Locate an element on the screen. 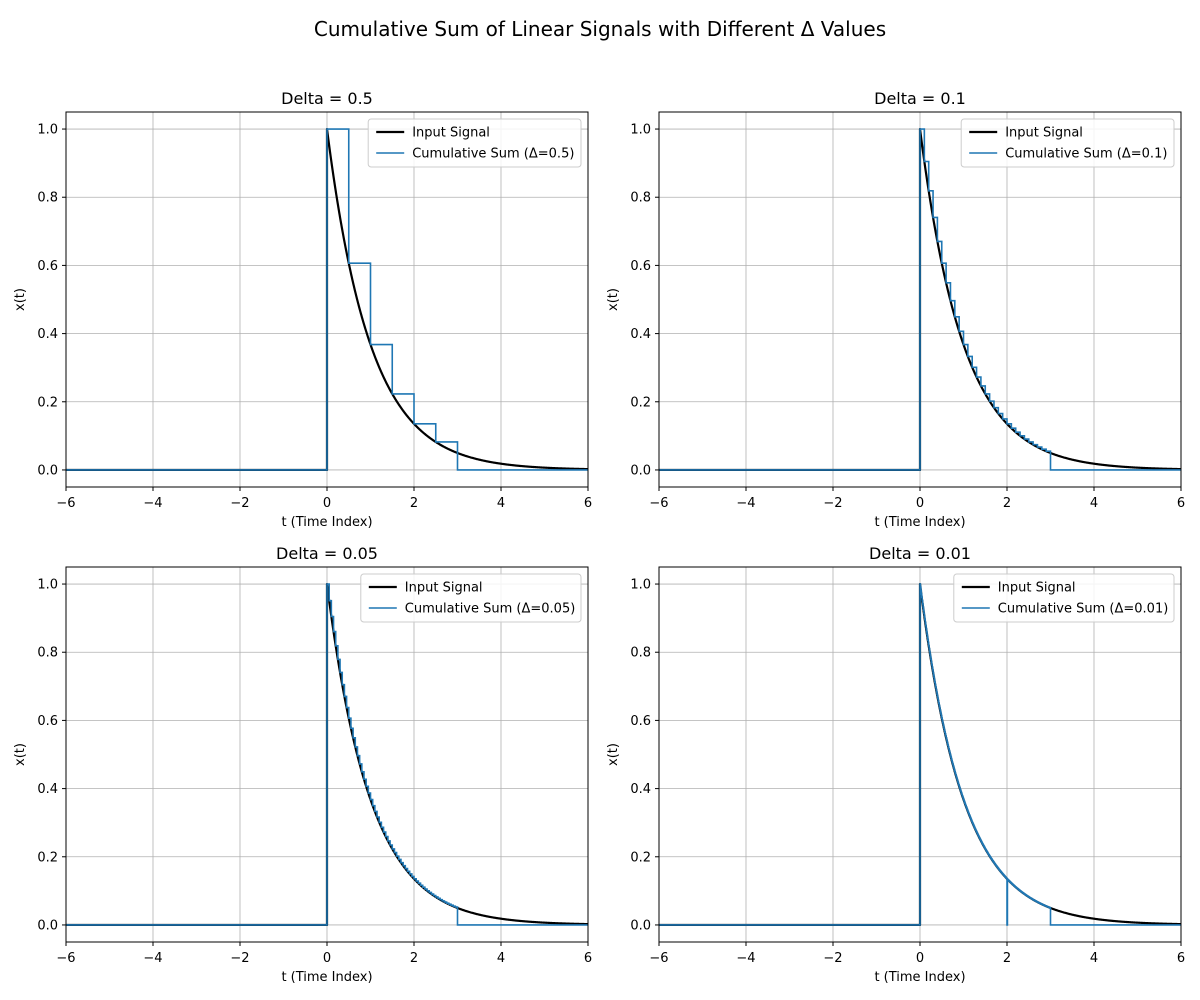  legend: Input Signal Cumulative Sum (Δ=0.5) is located at coordinates (474, 143).